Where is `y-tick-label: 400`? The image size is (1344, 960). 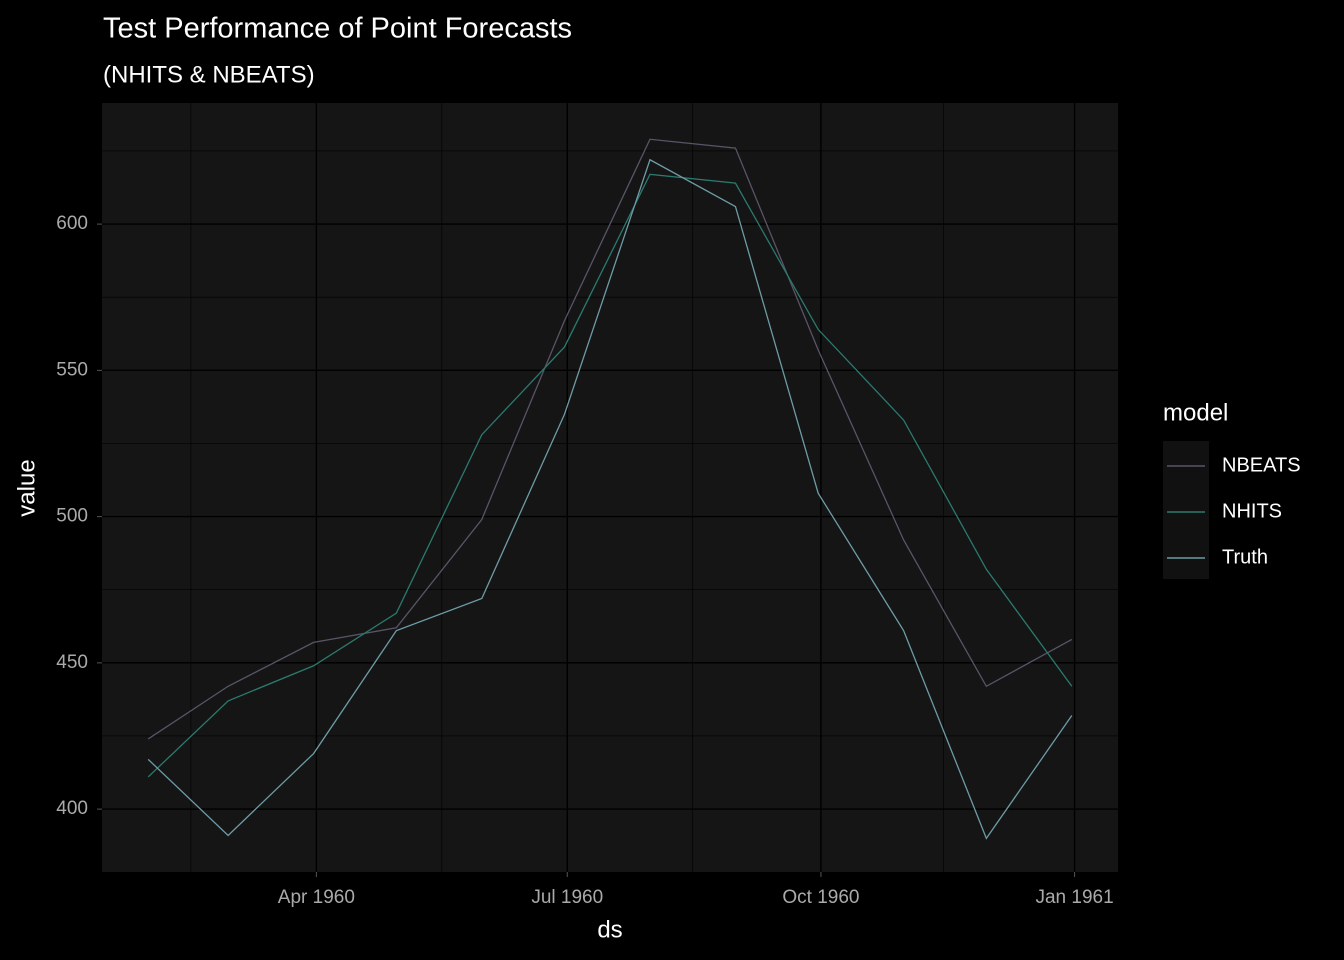
y-tick-label: 400 is located at coordinates (72, 808).